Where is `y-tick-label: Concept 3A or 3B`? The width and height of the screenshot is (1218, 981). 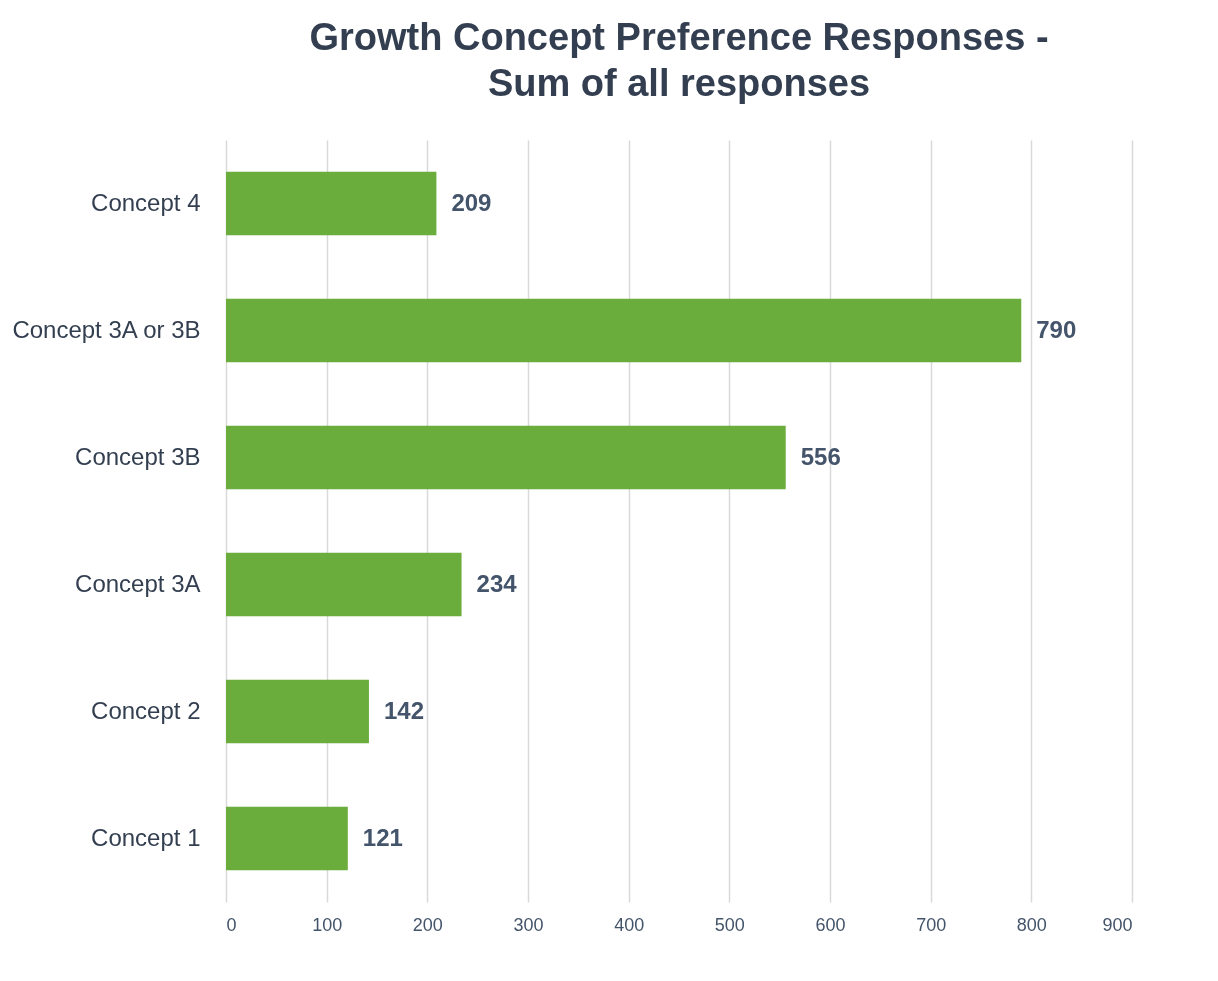 y-tick-label: Concept 3A or 3B is located at coordinates (106, 329).